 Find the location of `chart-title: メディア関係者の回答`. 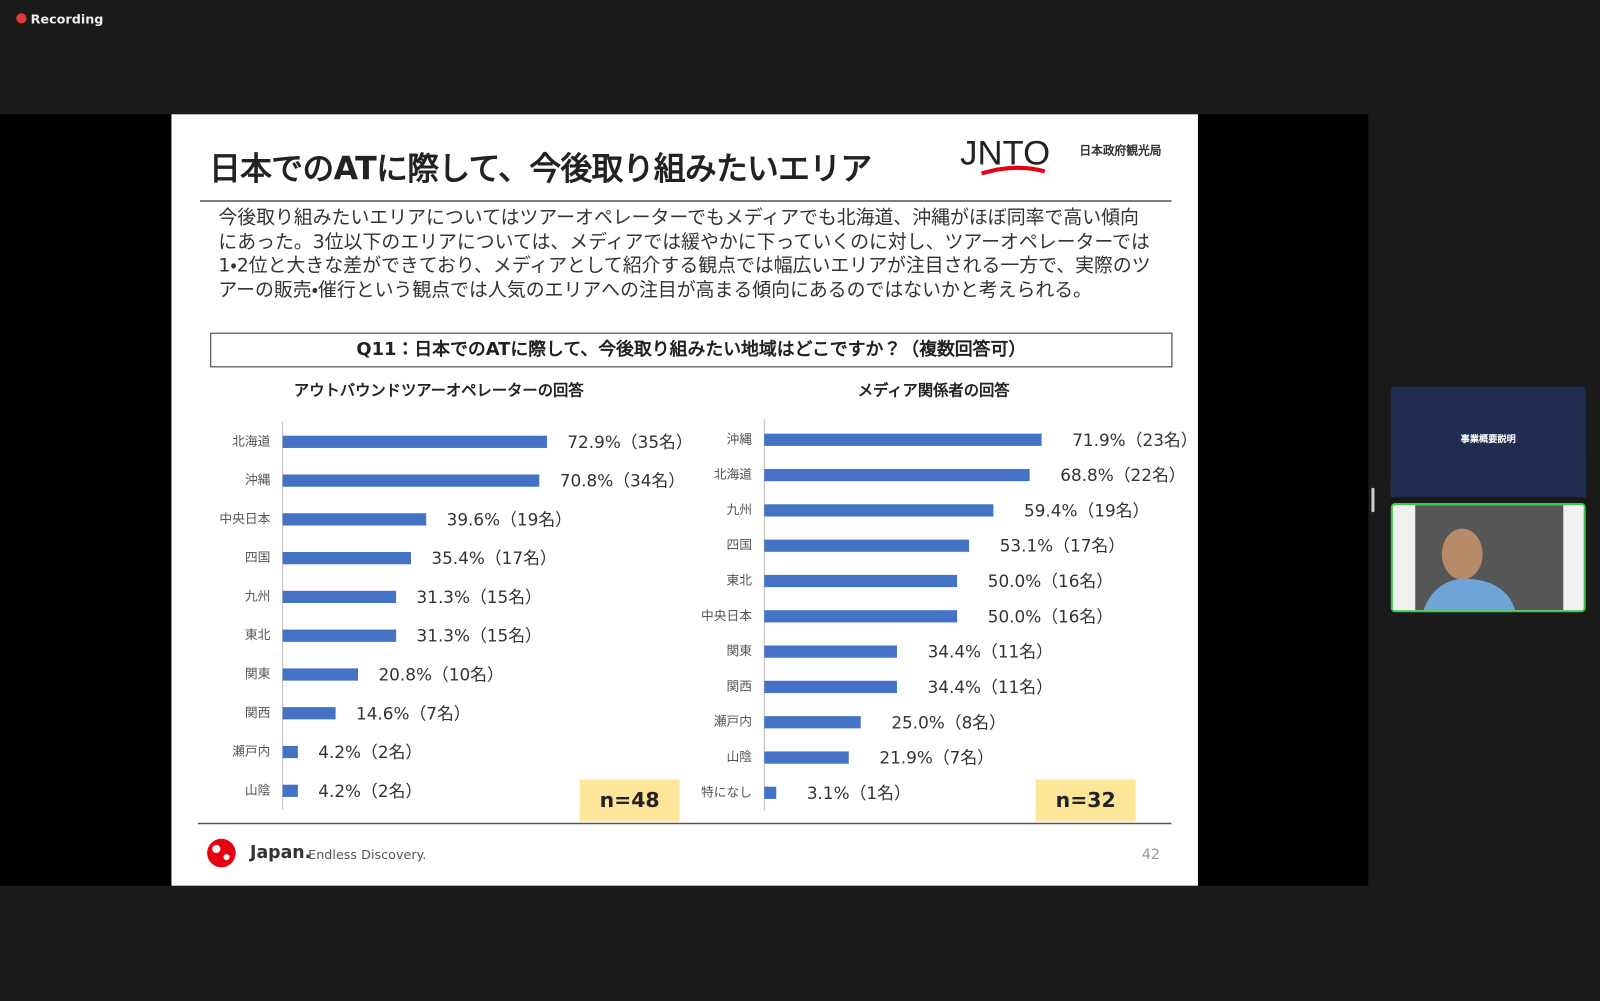

chart-title: メディア関係者の回答 is located at coordinates (934, 390).